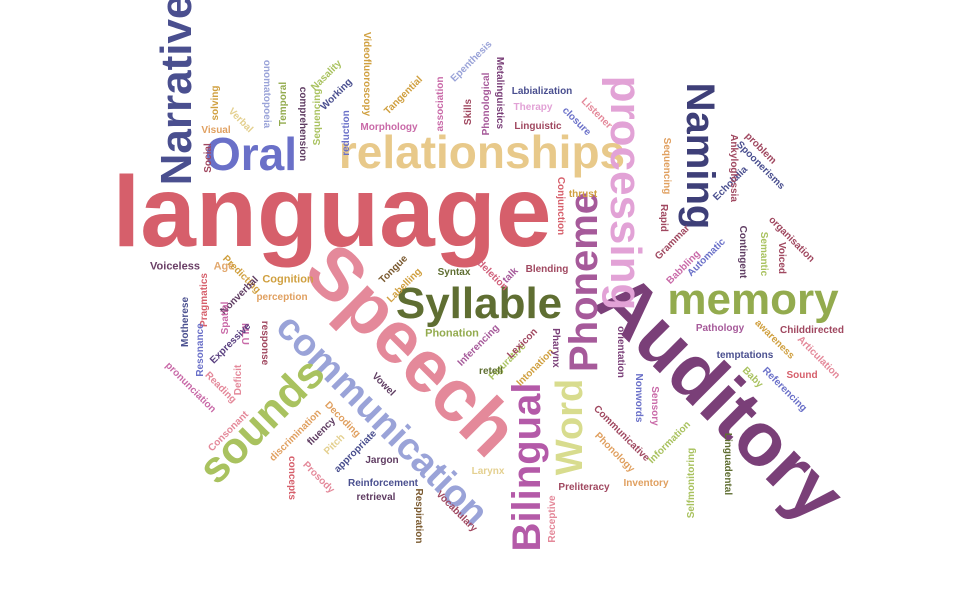 This screenshot has width=960, height=600. Describe the element at coordinates (646, 483) in the screenshot. I see `cloud-word-inventory: Inventory` at that location.